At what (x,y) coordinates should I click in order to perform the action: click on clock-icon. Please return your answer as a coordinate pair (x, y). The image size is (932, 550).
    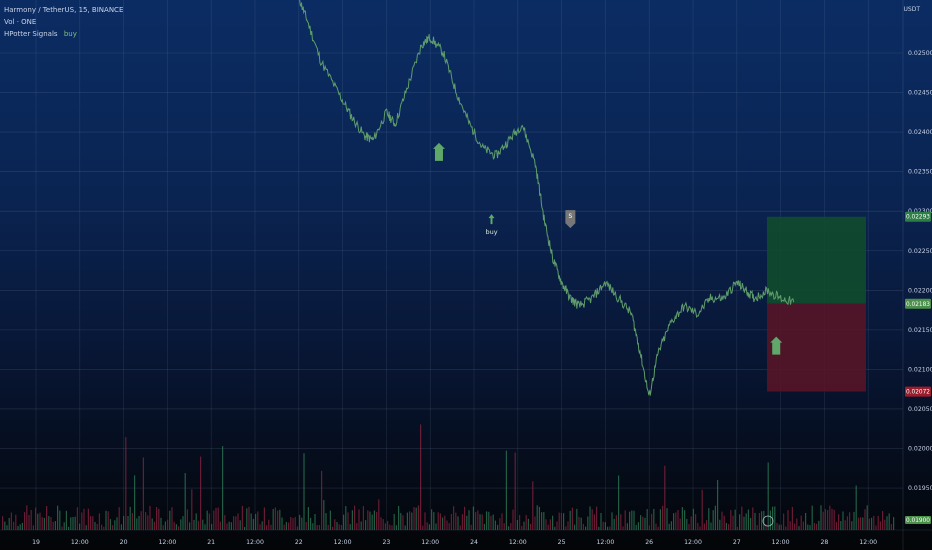
    Looking at the image, I should click on (768, 521).